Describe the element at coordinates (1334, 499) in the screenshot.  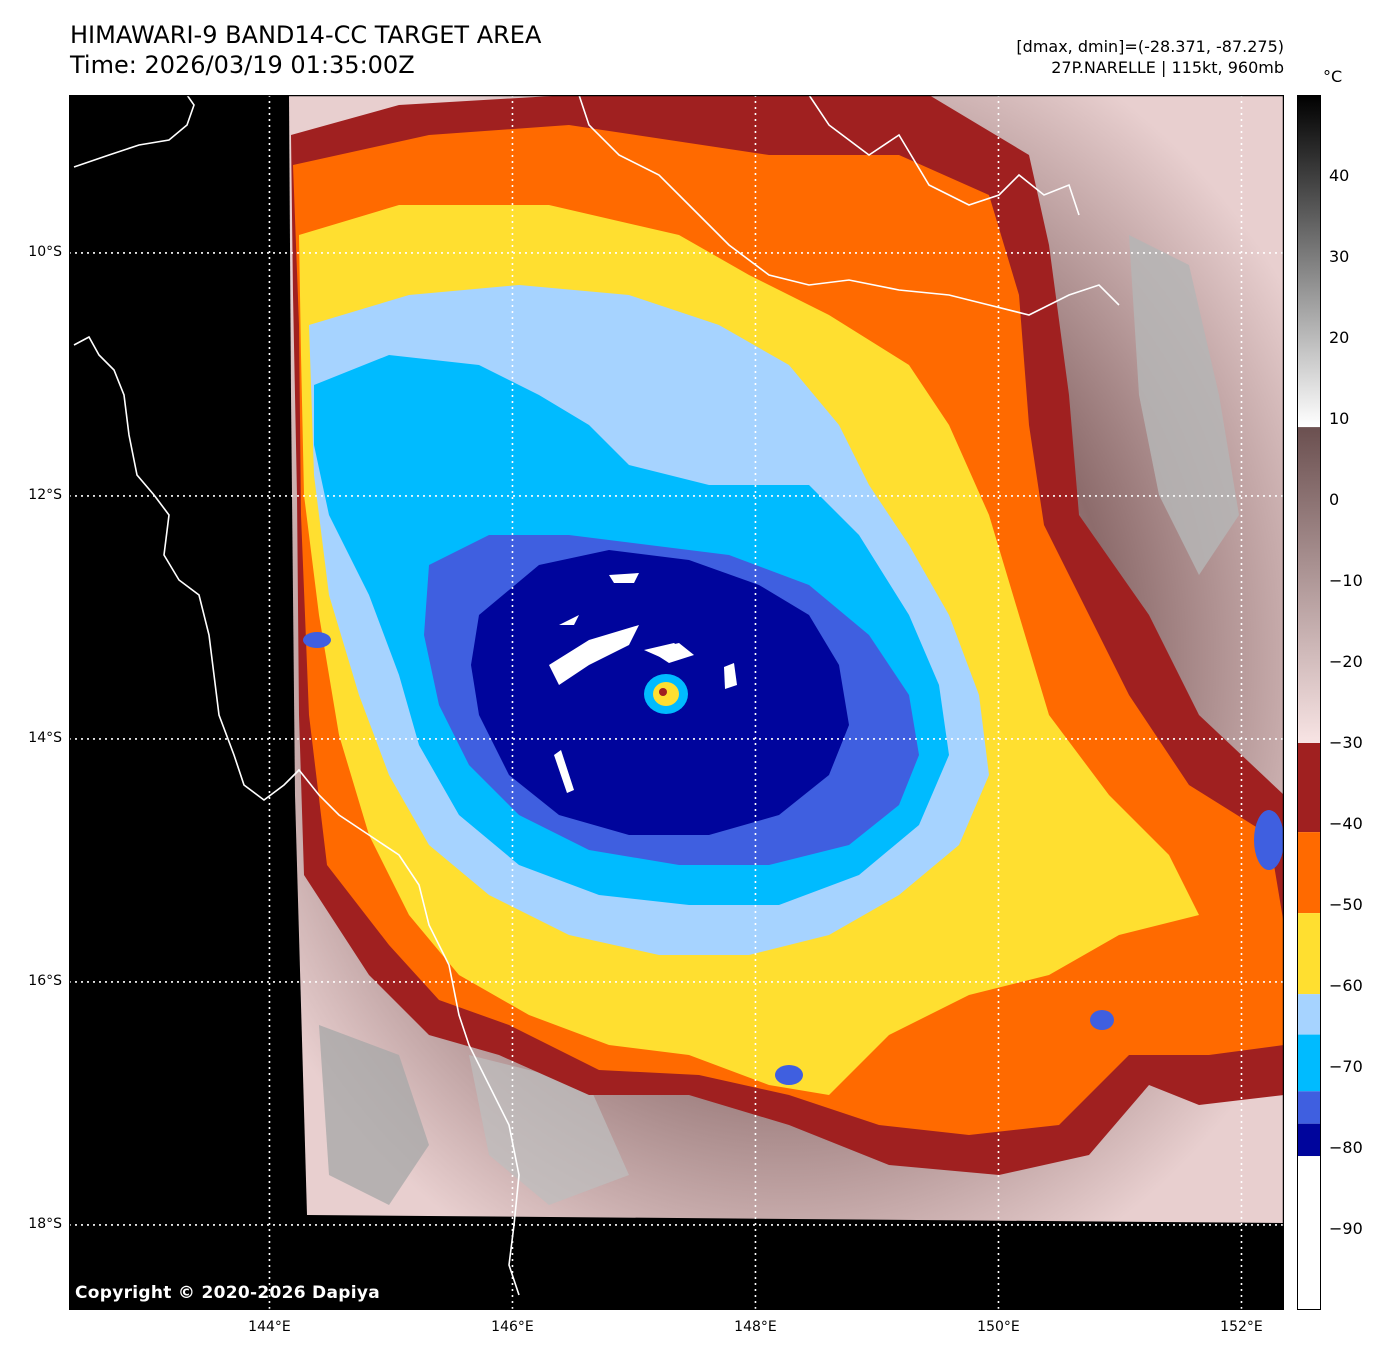
I see `colorbar-tick-label: 0` at that location.